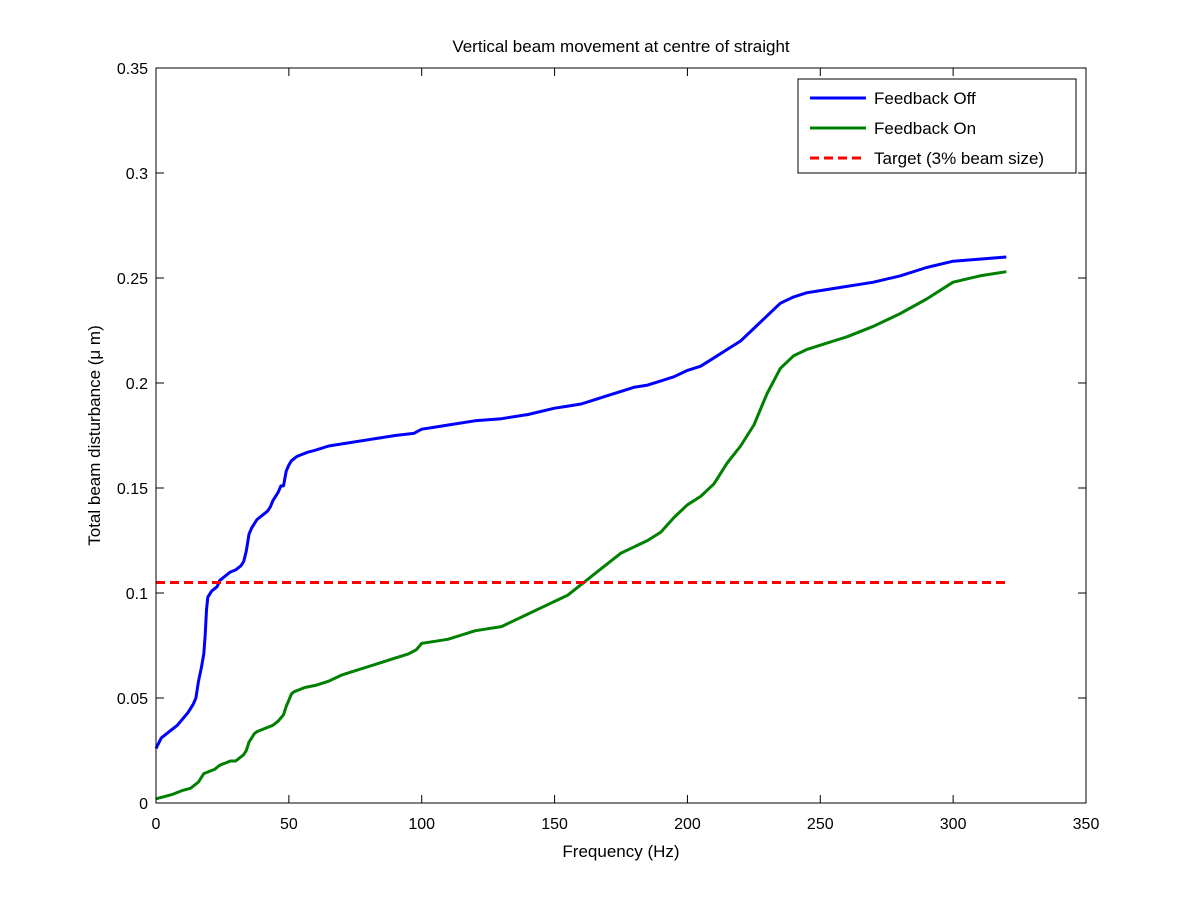 The image size is (1200, 901). Describe the element at coordinates (137, 594) in the screenshot. I see `y-tick-label: 0.1` at that location.